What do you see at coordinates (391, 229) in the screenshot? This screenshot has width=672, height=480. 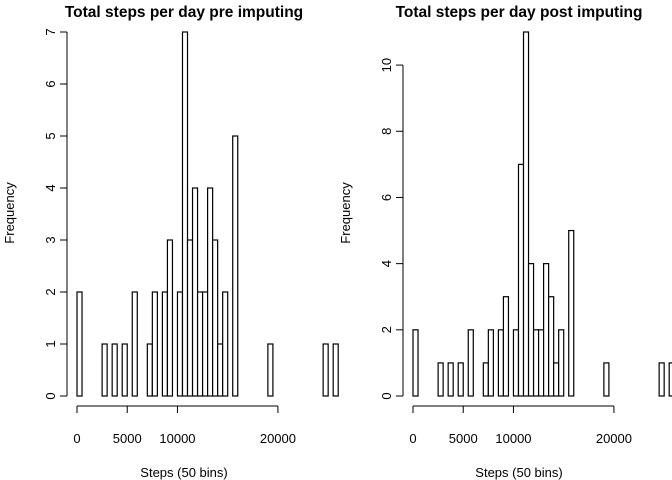 I see `y-axis: 0 2 4 6 8 10` at bounding box center [391, 229].